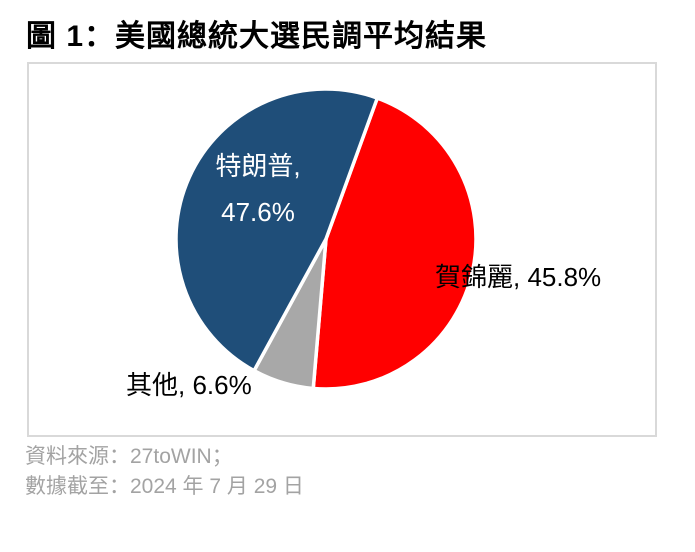 The height and width of the screenshot is (552, 695). Describe the element at coordinates (164, 472) in the screenshot. I see `chart-footer: 資料來源：27toWIN； 數據截至：2024 年 7 月 29 日` at that location.